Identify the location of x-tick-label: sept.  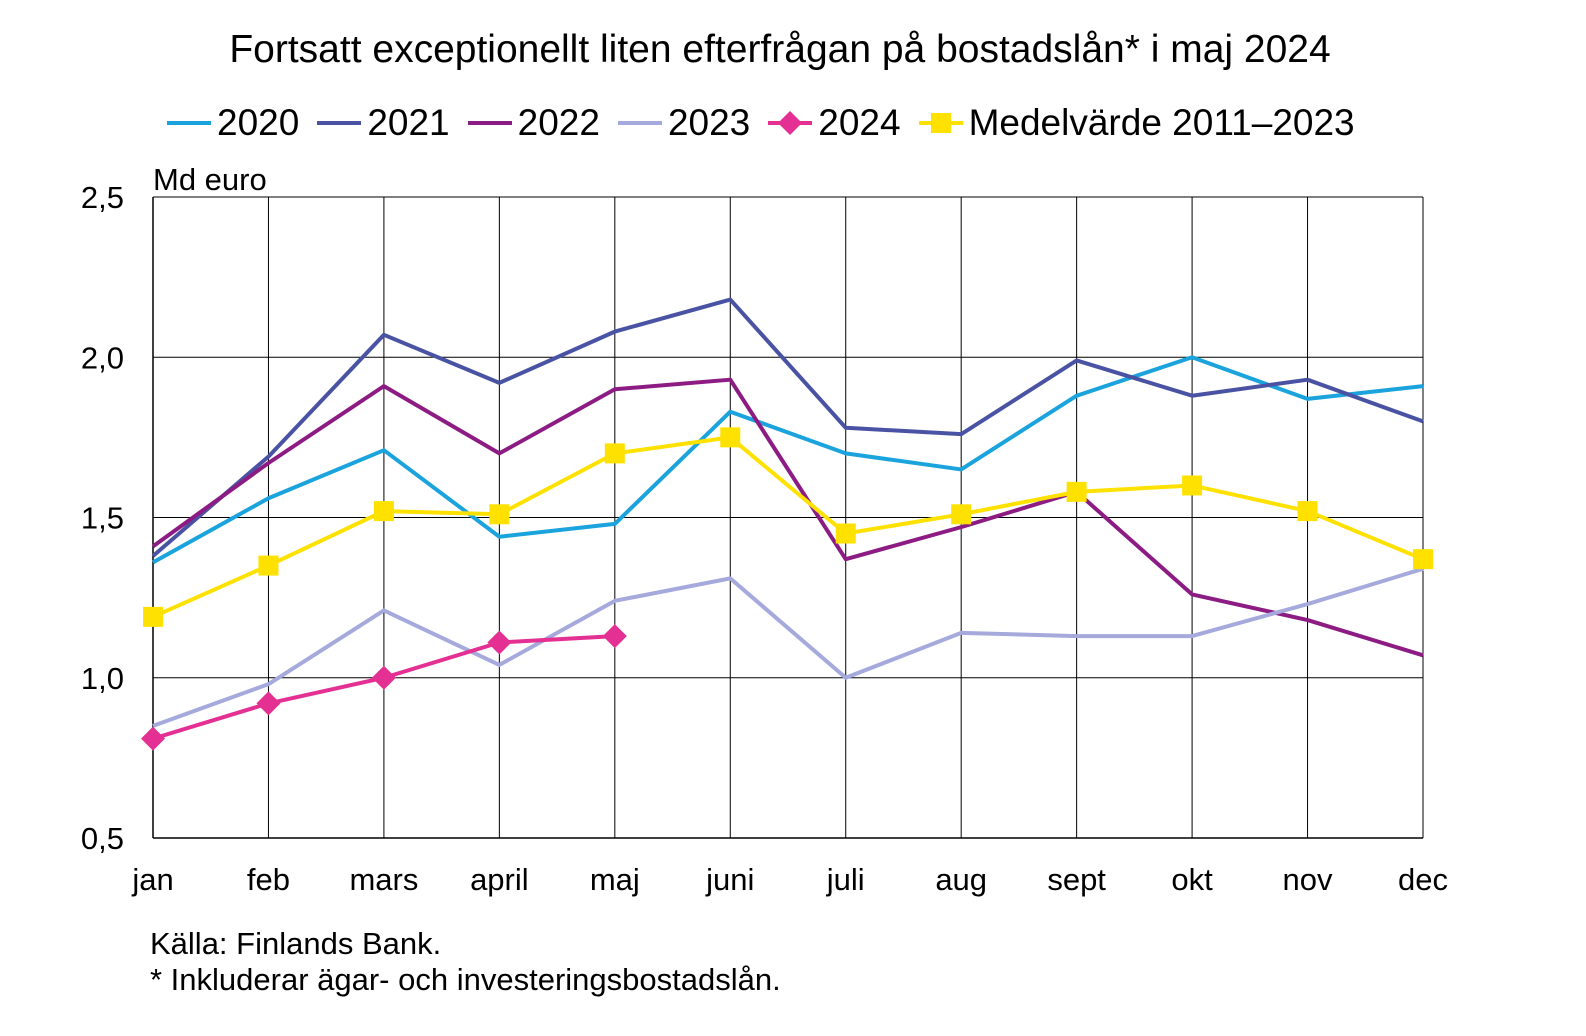
(1076, 879).